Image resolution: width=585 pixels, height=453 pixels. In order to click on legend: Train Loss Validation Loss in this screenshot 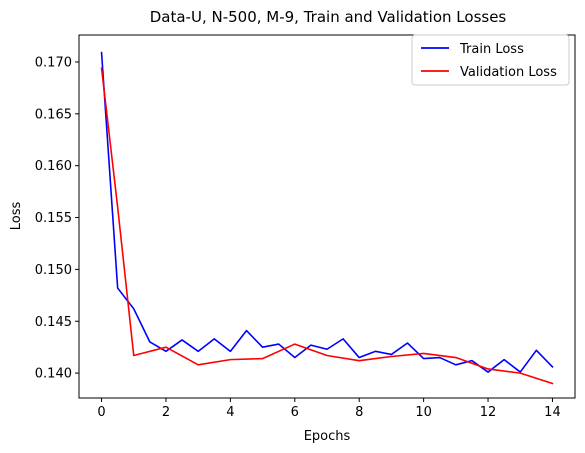, I will do `click(490, 60)`.